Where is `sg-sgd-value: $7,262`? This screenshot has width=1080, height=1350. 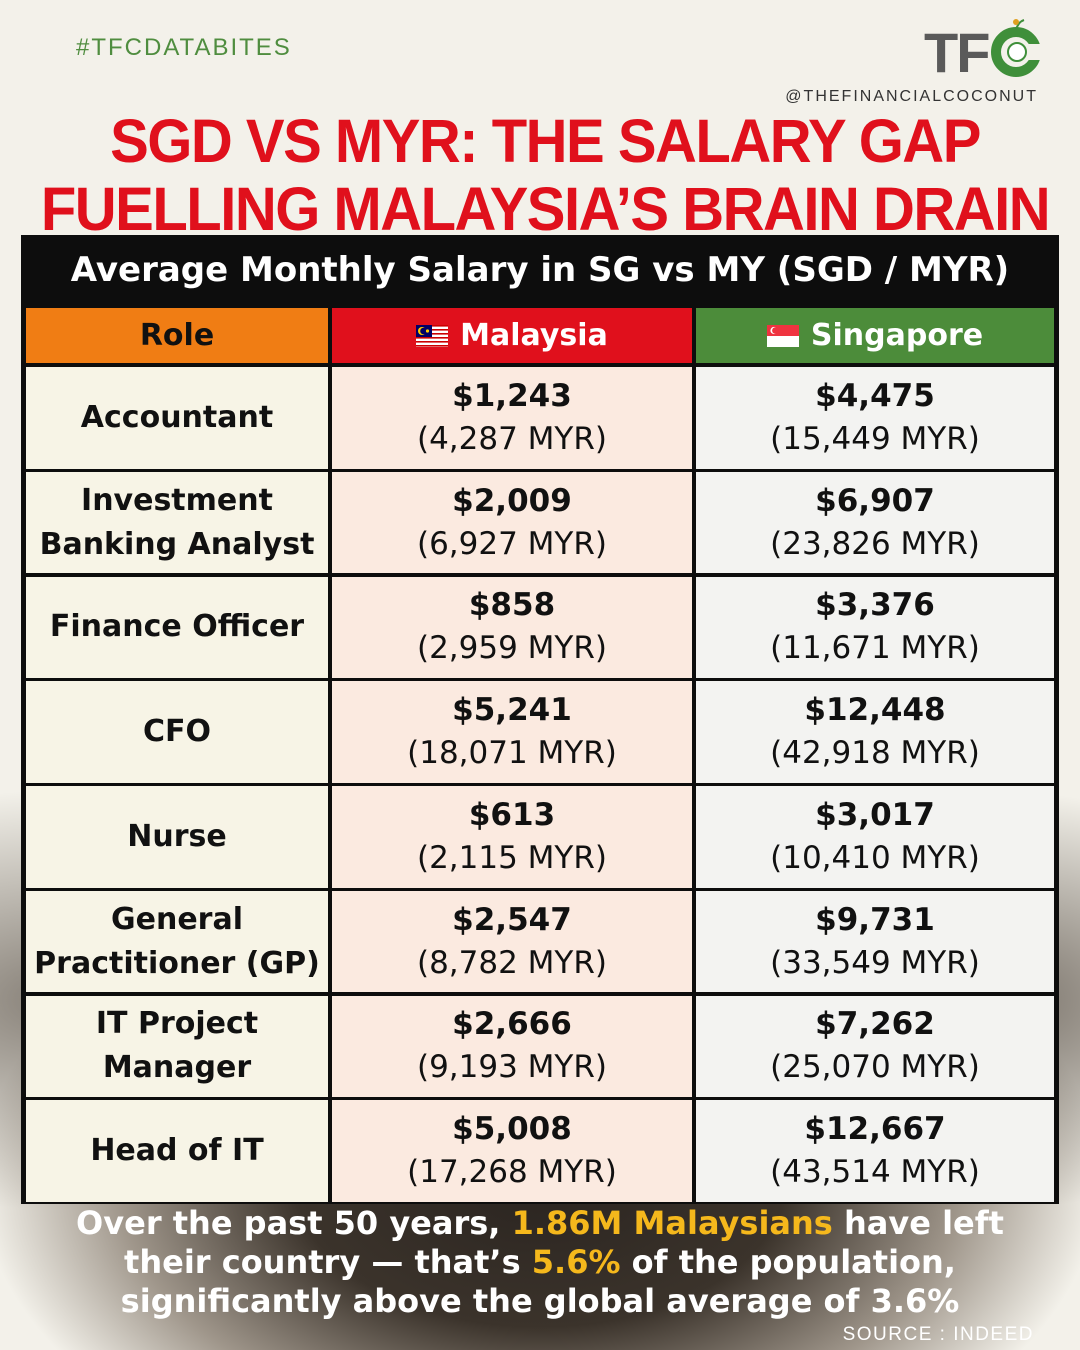
sg-sgd-value: $7,262 is located at coordinates (875, 1024).